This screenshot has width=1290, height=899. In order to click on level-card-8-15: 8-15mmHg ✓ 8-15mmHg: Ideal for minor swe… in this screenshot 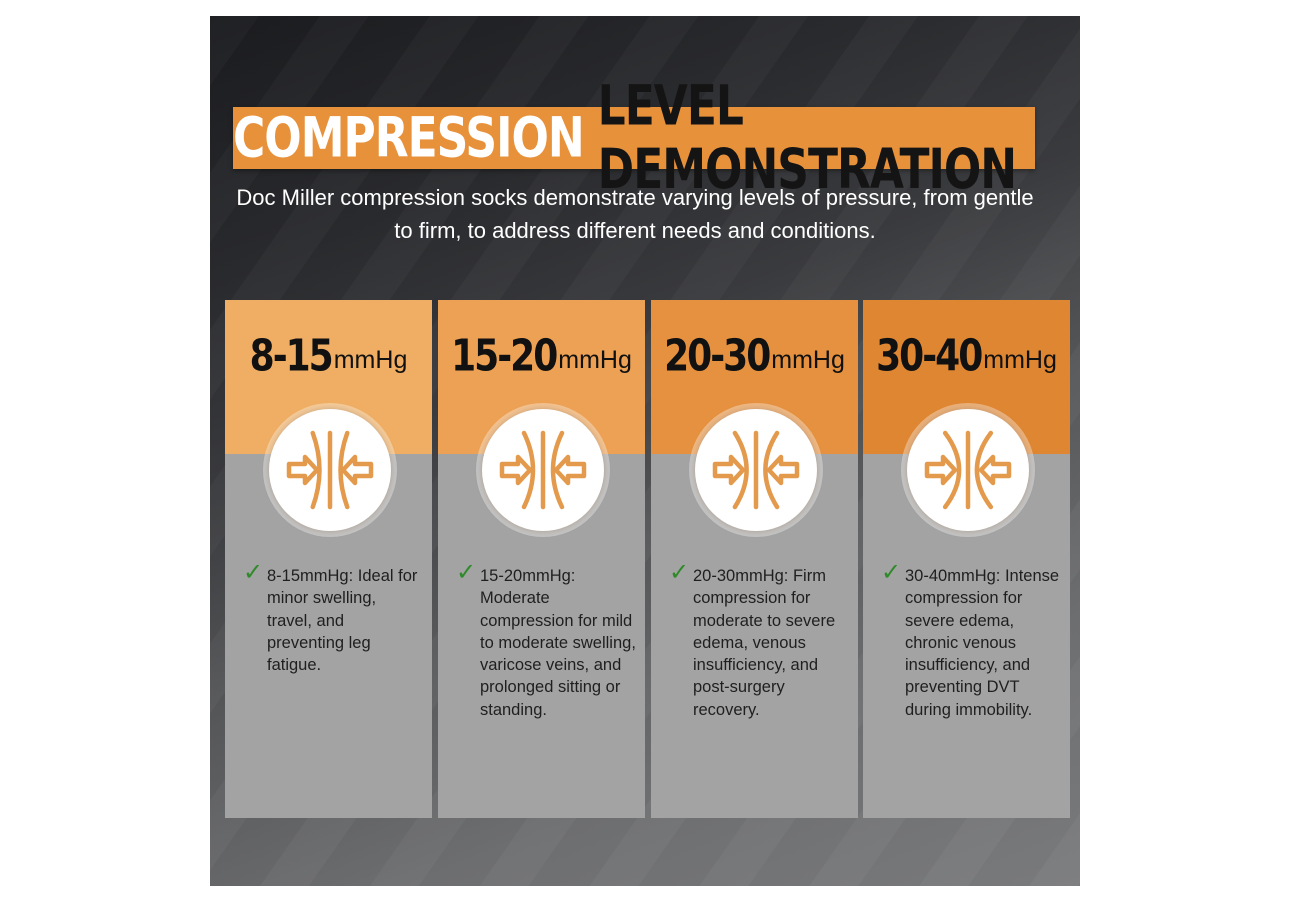, I will do `click(328, 559)`.